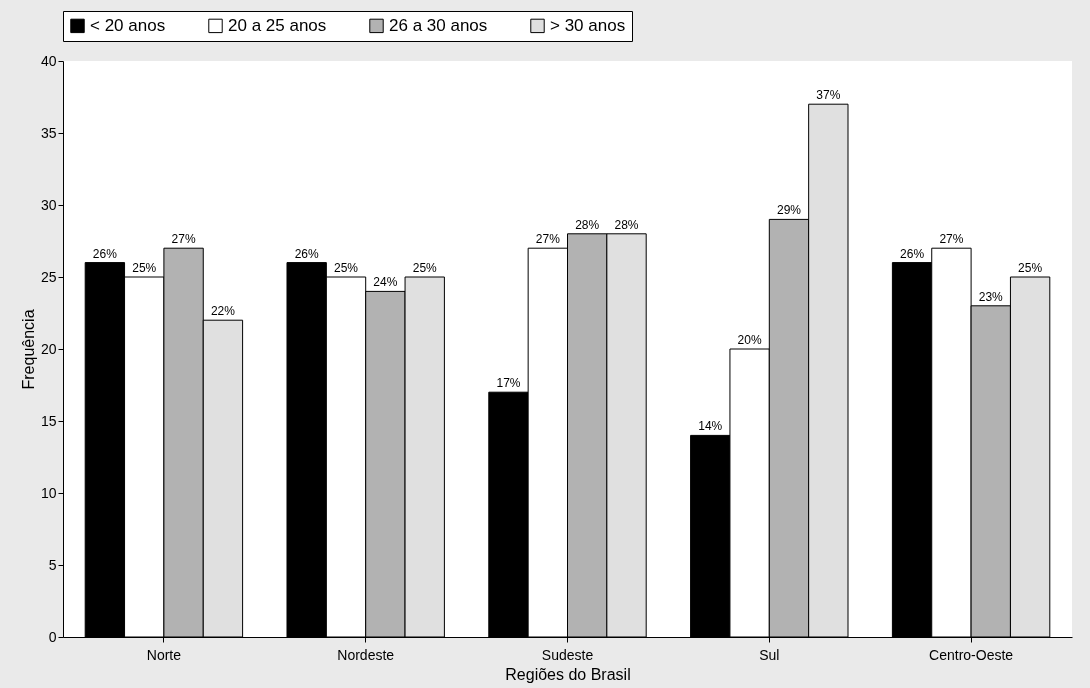  Describe the element at coordinates (567, 654) in the screenshot. I see `x-tick-label: Sudeste` at that location.